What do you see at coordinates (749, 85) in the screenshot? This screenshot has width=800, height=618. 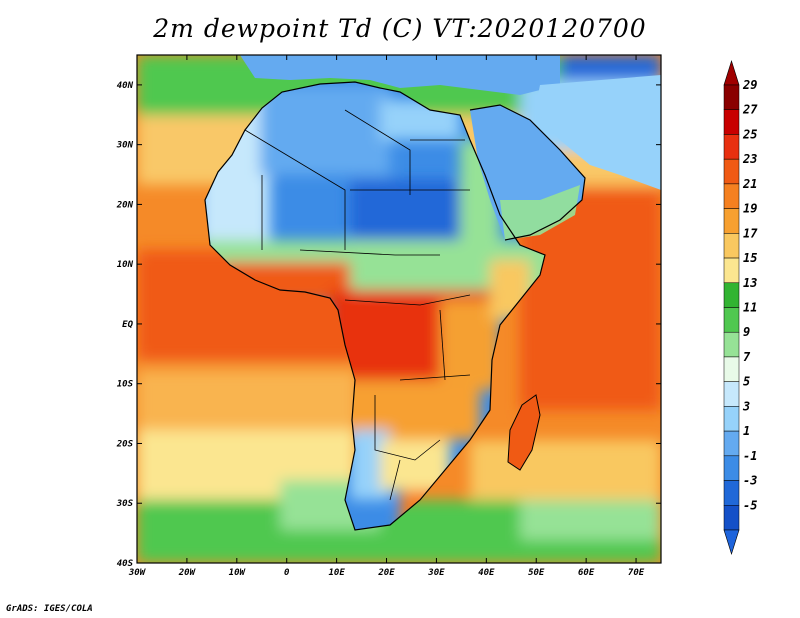 I see `colorbar-label: 29` at bounding box center [749, 85].